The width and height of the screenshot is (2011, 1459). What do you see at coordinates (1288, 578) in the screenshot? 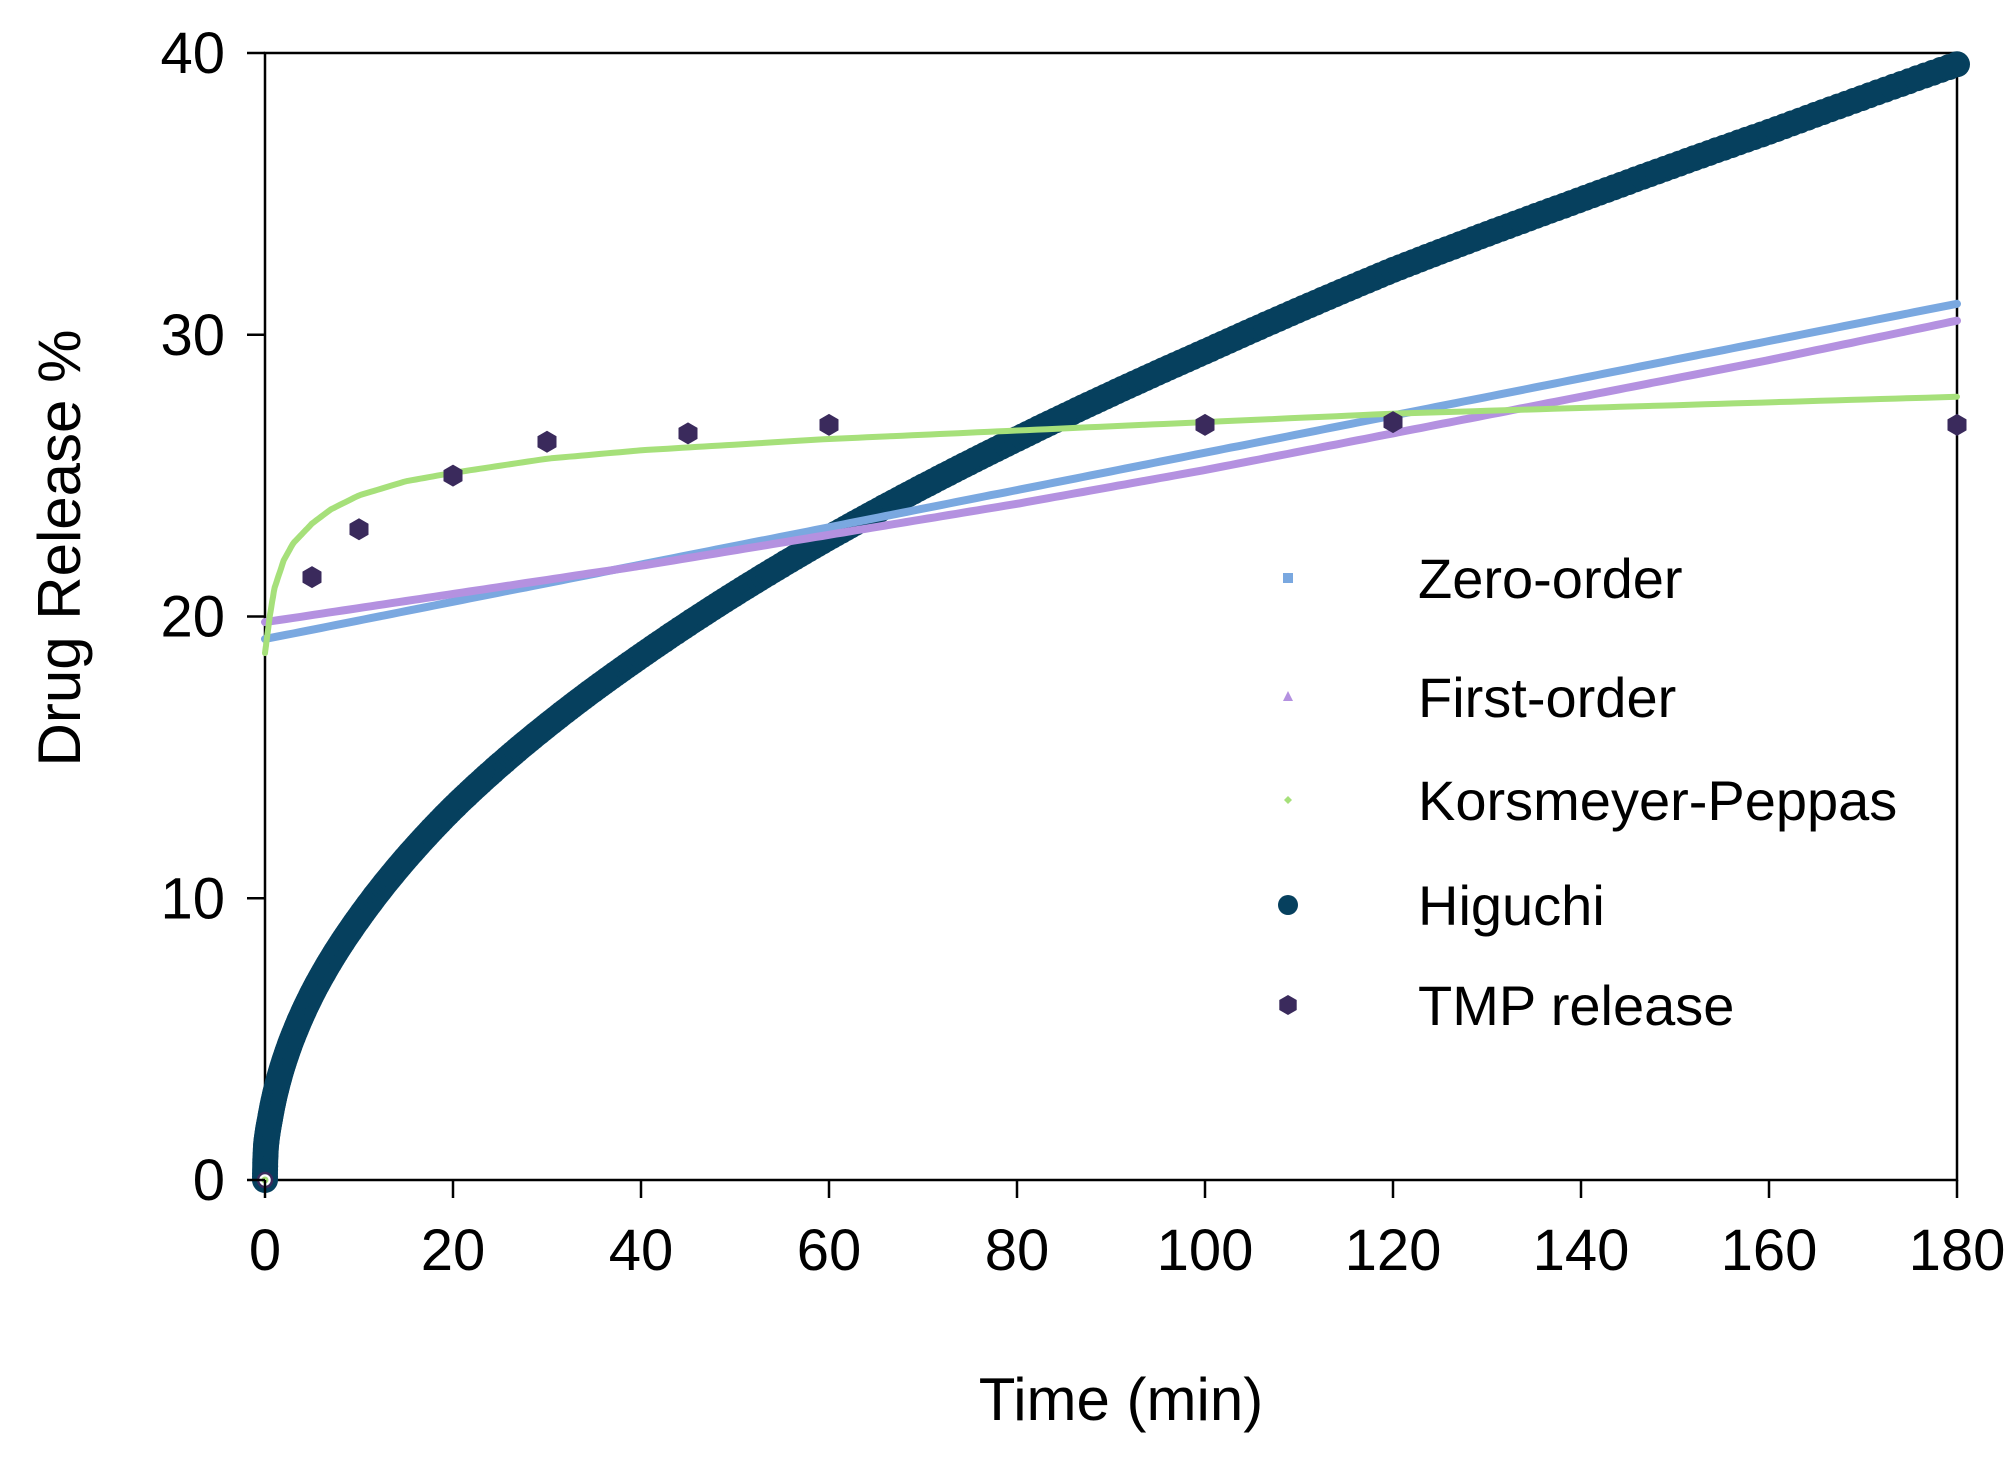
I see `zero-order-legend-marker` at bounding box center [1288, 578].